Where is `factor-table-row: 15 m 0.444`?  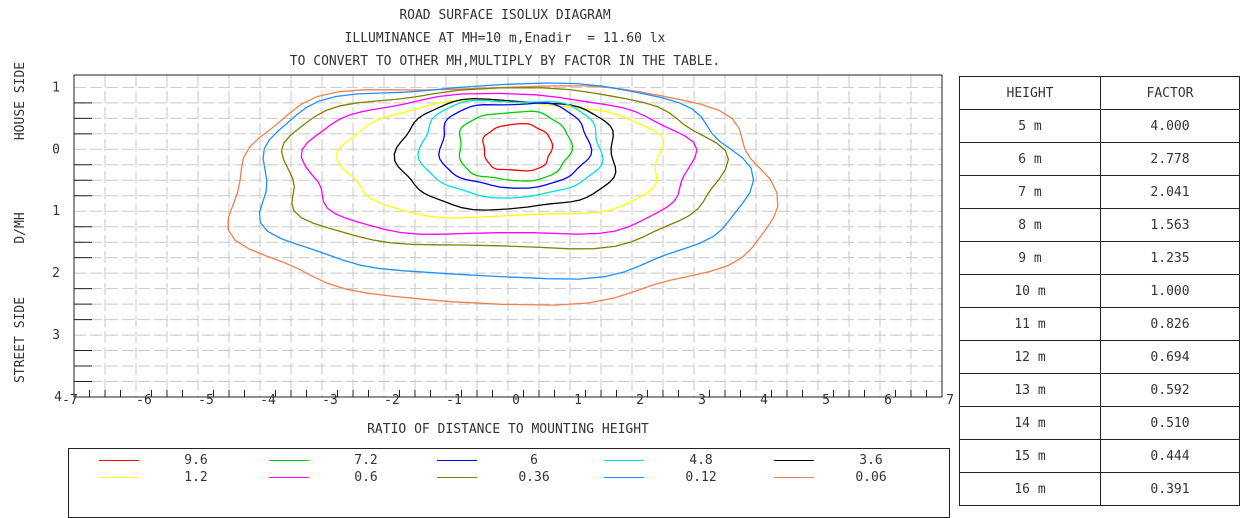
factor-table-row: 15 m 0.444 is located at coordinates (1099, 456).